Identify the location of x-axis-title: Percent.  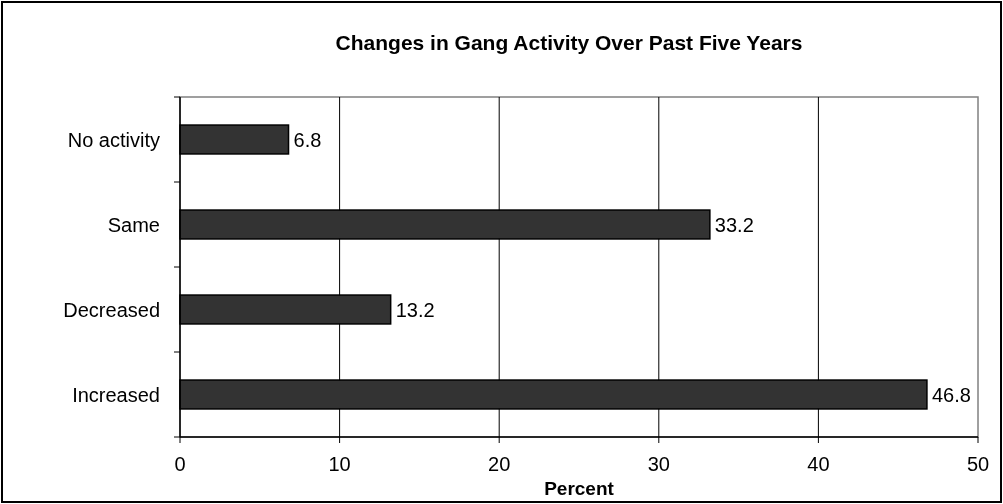
(579, 488).